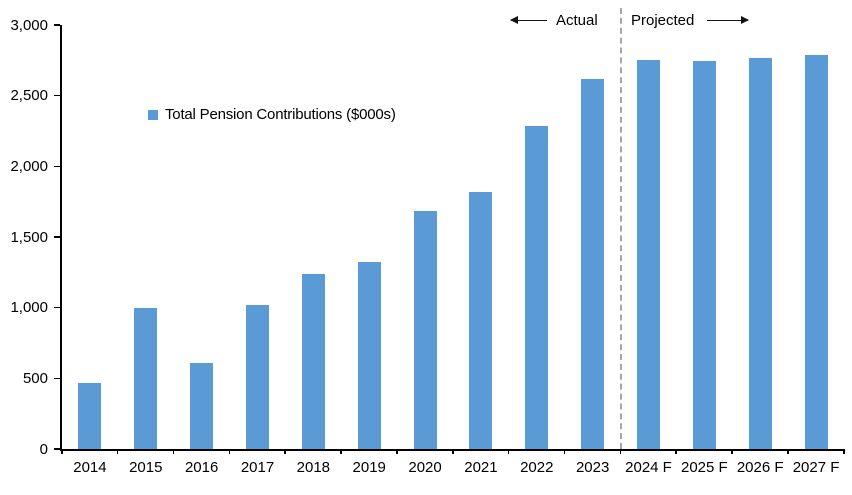  Describe the element at coordinates (816, 251) in the screenshot. I see `bar-2027f` at that location.